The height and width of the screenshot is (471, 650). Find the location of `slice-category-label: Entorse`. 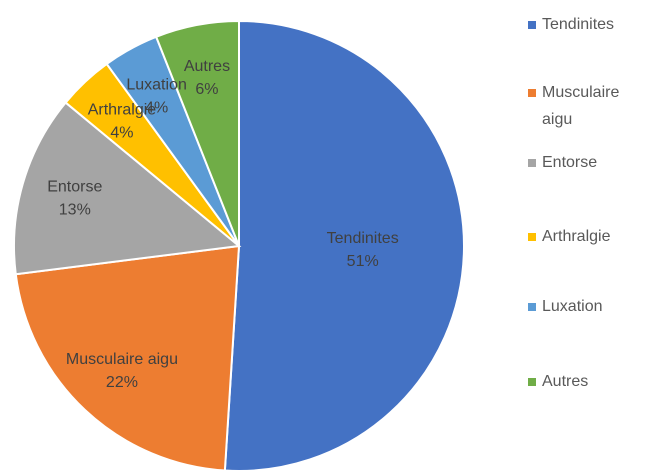

slice-category-label: Entorse is located at coordinates (74, 187).